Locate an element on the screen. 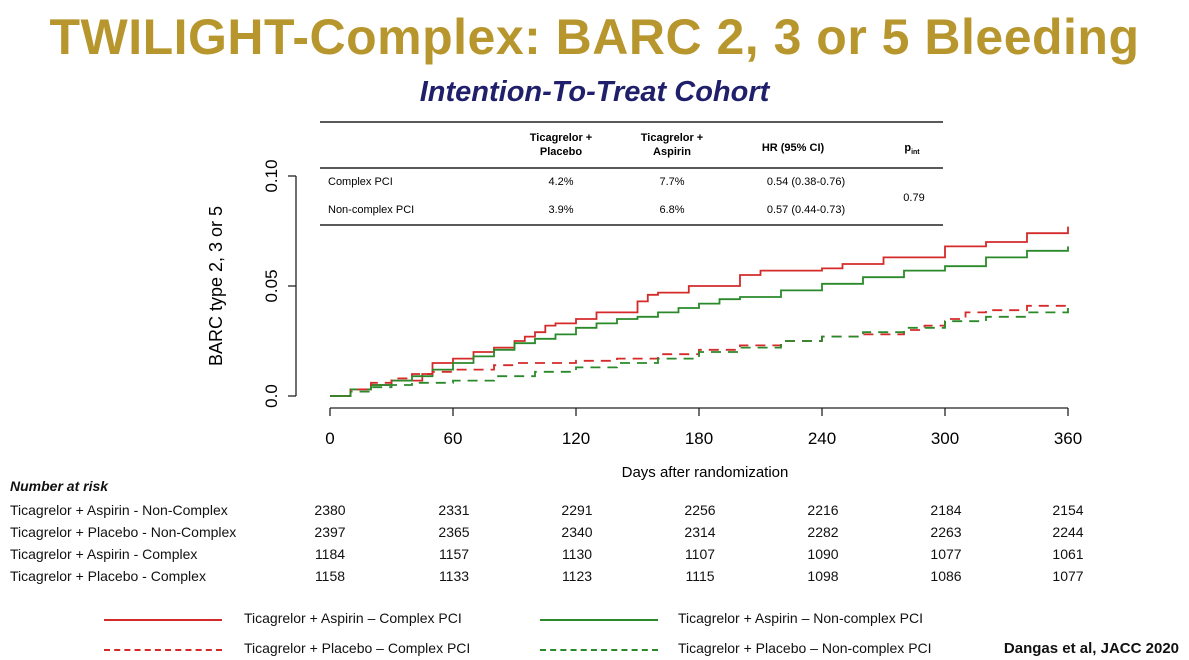 The width and height of the screenshot is (1189, 660). y-tick-label: 0.0 is located at coordinates (271, 396).